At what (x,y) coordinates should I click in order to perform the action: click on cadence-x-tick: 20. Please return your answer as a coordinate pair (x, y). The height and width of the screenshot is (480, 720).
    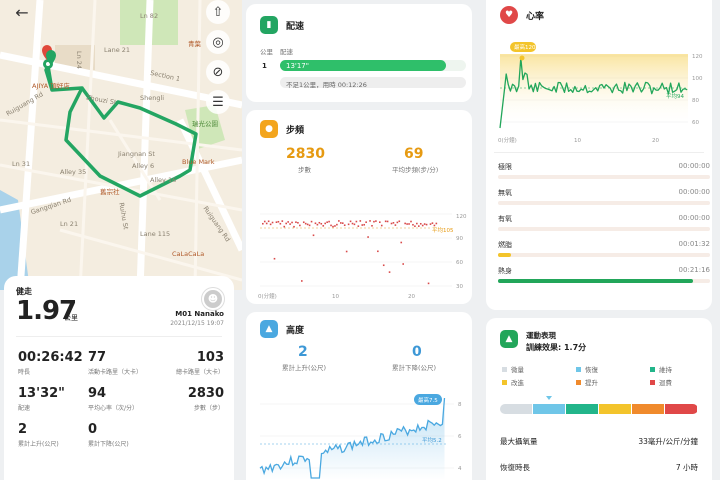
    Looking at the image, I should click on (411, 297).